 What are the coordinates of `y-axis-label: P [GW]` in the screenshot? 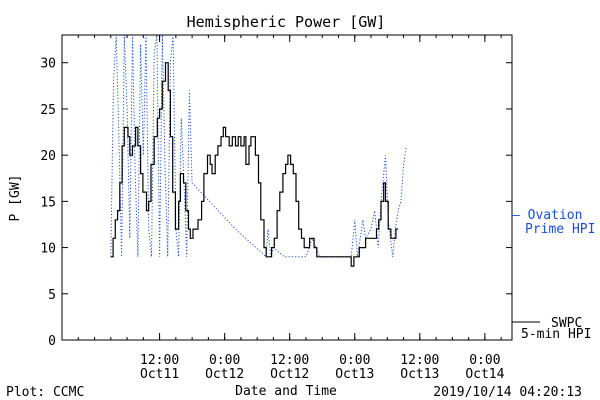 It's located at (15, 198).